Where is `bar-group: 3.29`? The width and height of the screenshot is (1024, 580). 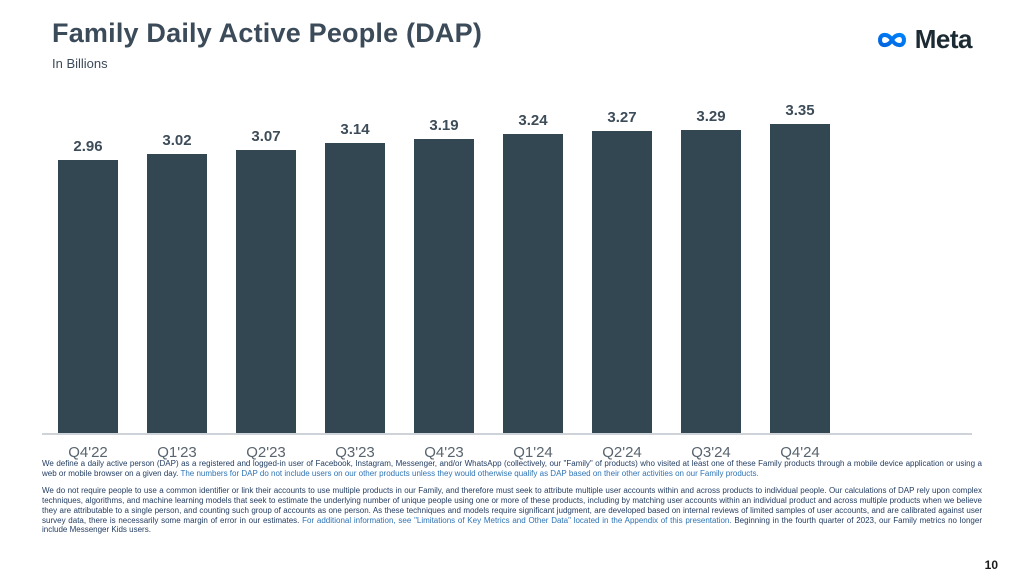
bar-group: 3.29 is located at coordinates (711, 270).